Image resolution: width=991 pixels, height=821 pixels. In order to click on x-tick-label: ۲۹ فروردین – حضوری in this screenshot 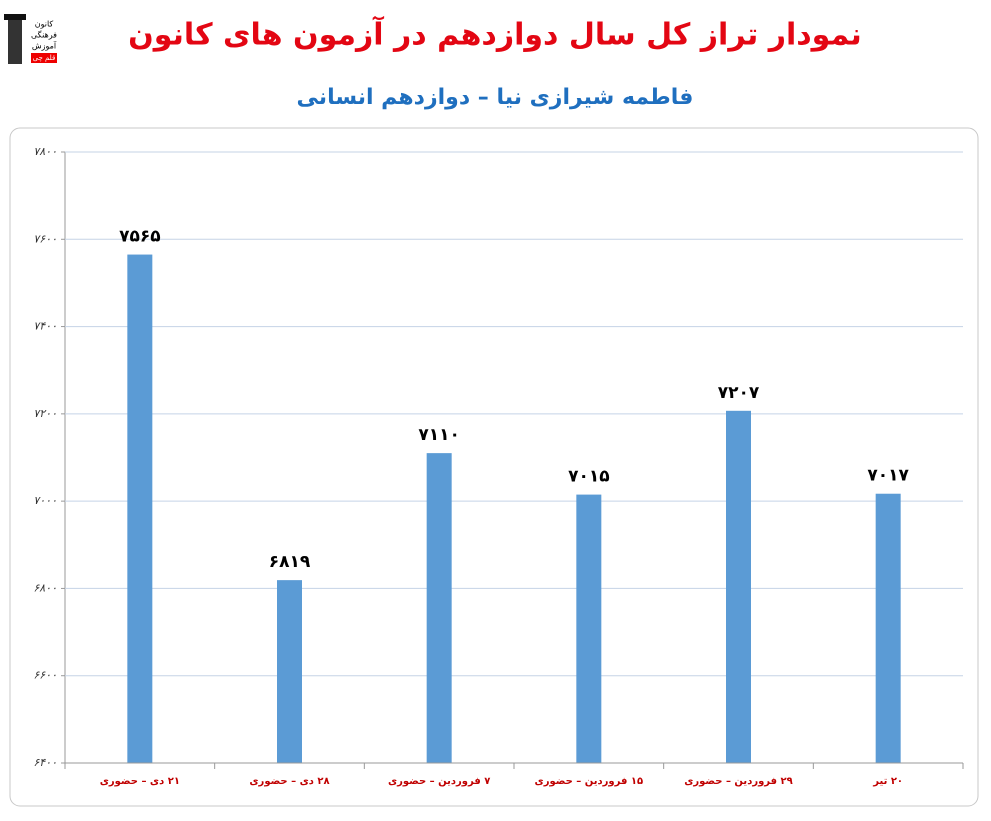, I will do `click(738, 781)`.